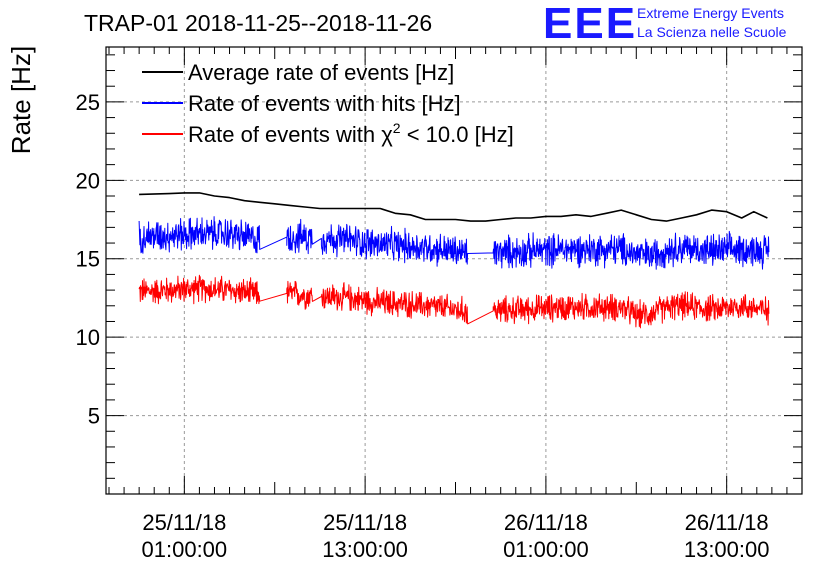 The width and height of the screenshot is (836, 572). Describe the element at coordinates (21, 100) in the screenshot. I see `y-axis-label: Rate [Hz]` at that location.